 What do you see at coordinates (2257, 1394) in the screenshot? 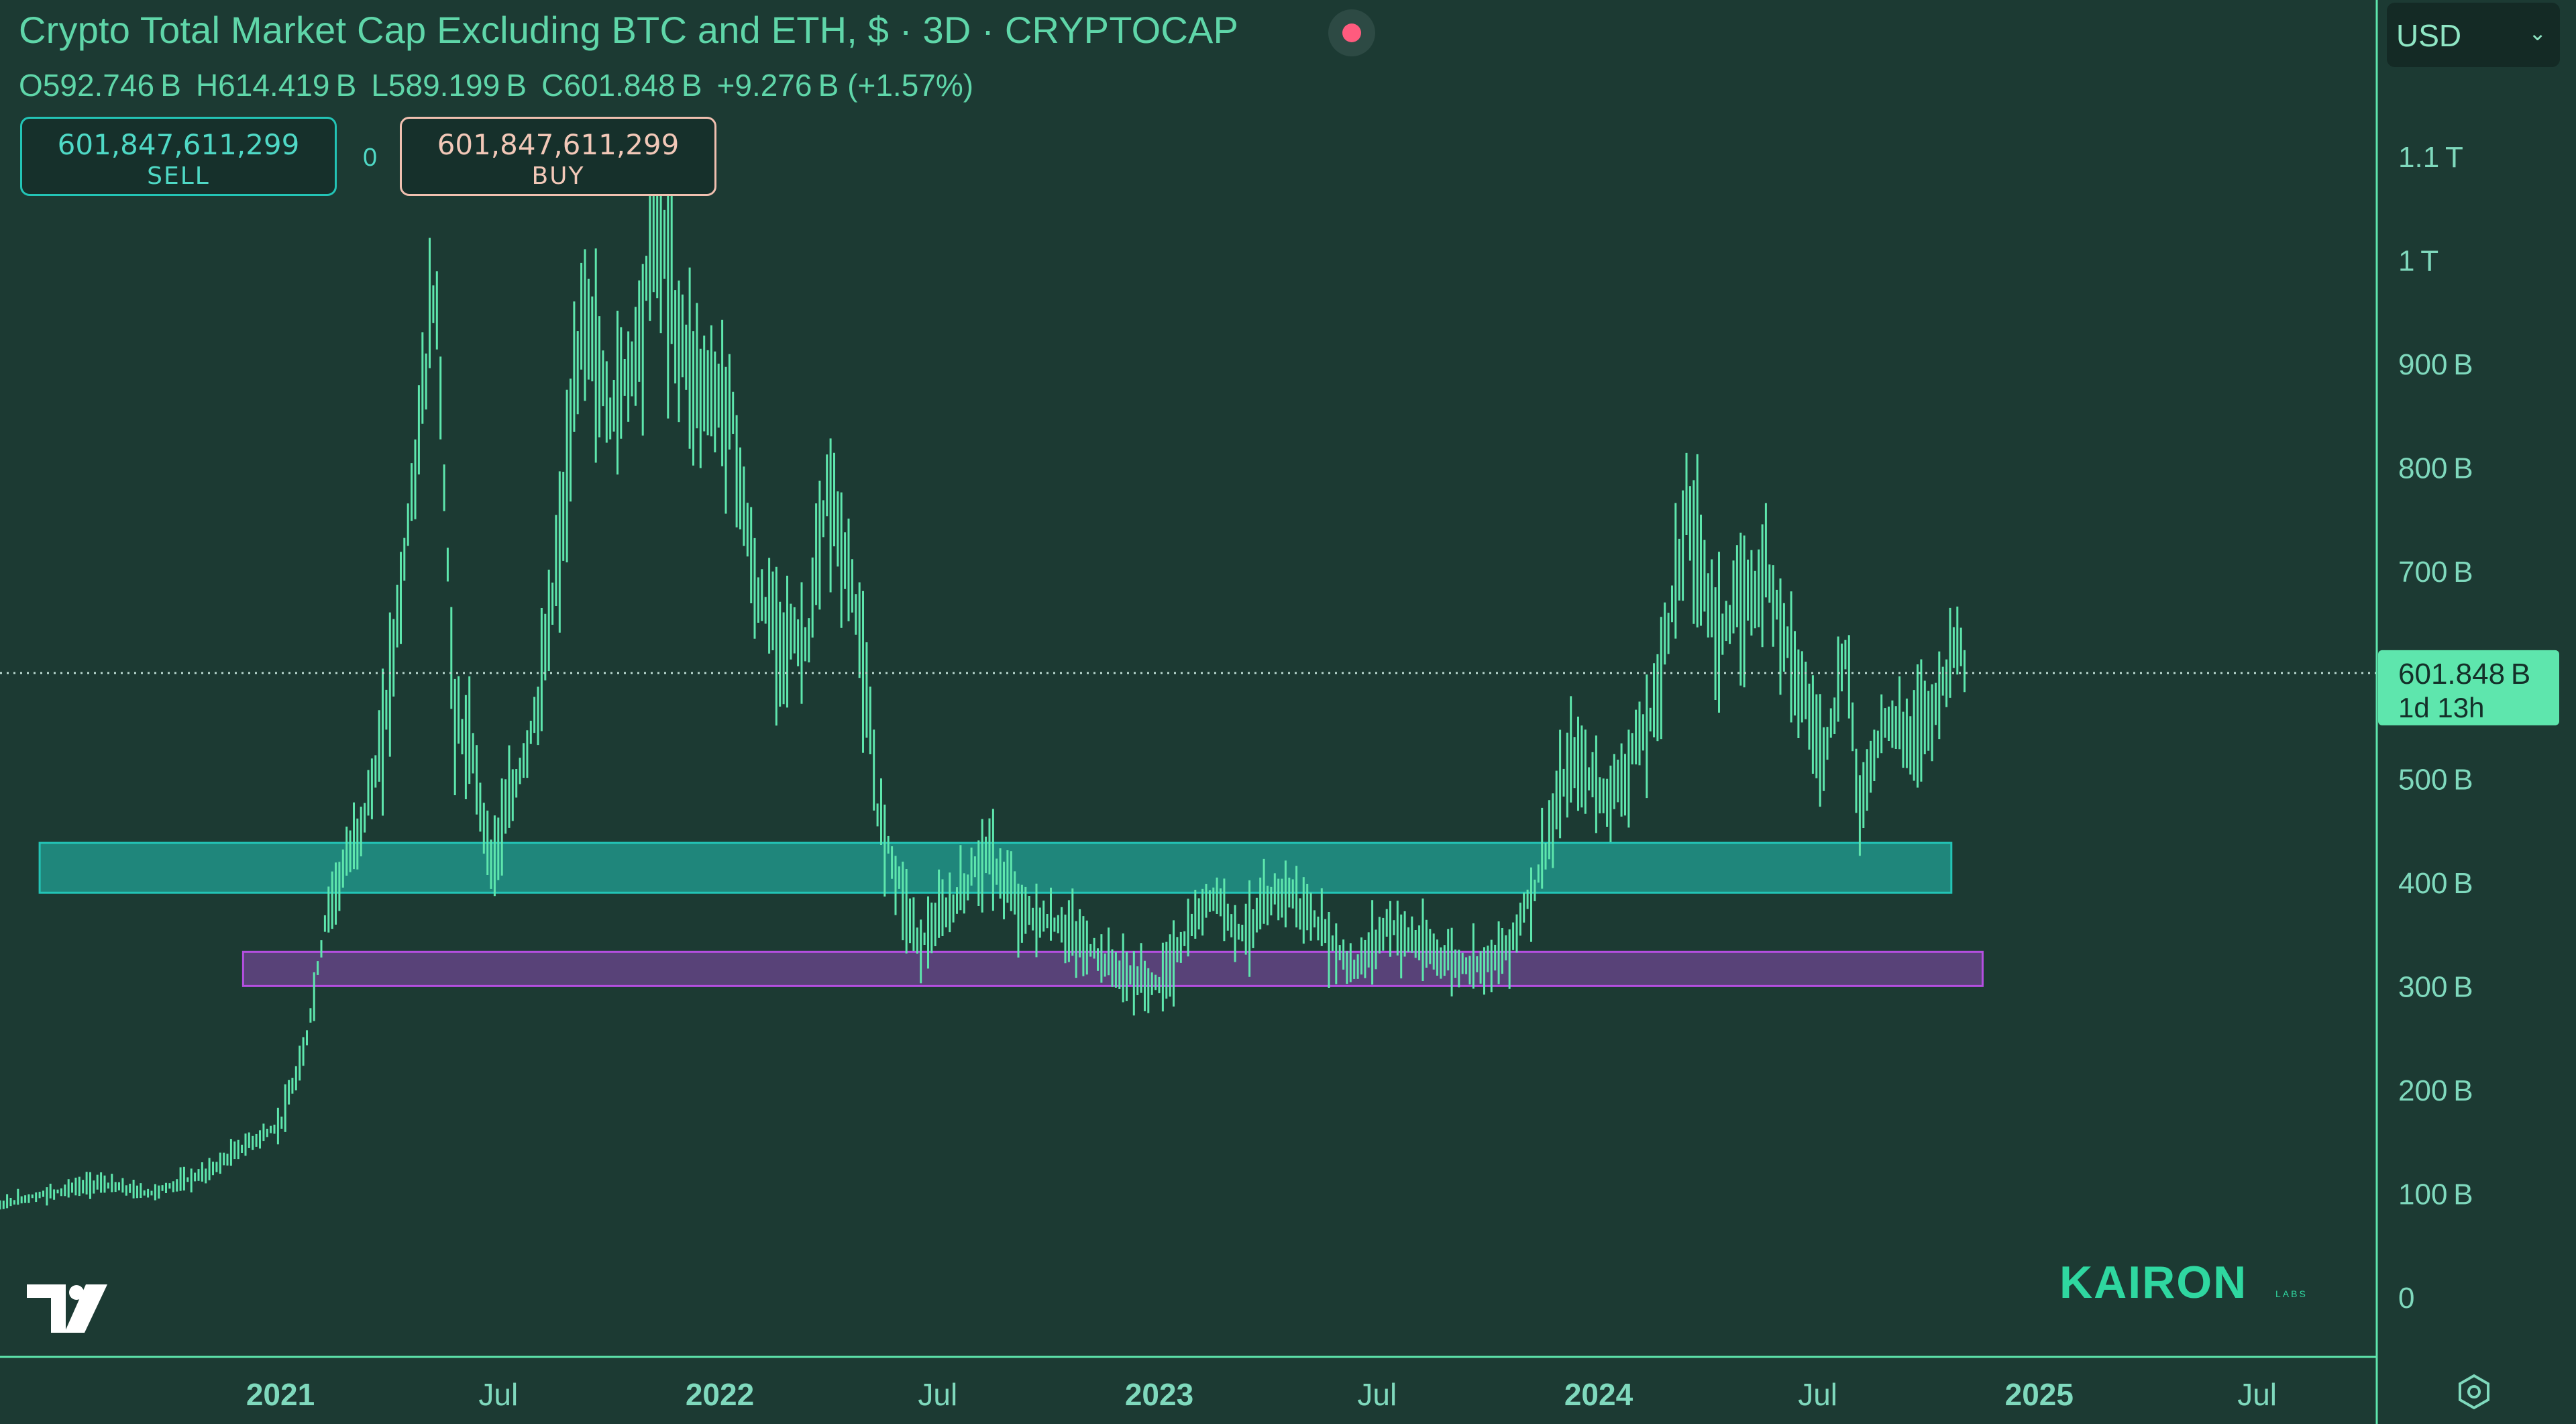
I see `time-tick-9: Jul` at bounding box center [2257, 1394].